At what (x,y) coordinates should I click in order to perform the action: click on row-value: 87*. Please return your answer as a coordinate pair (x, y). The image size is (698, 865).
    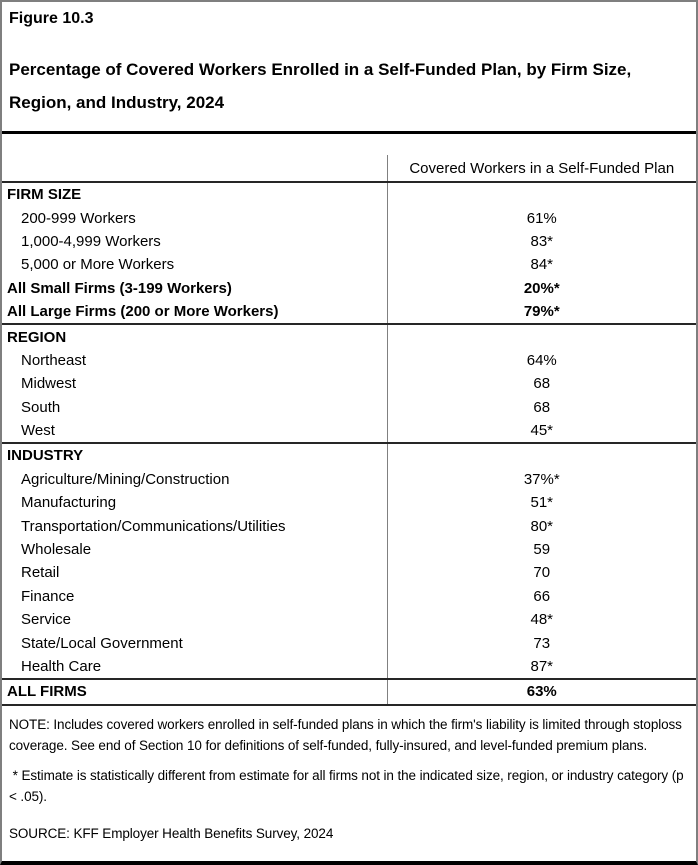
    Looking at the image, I should click on (541, 667).